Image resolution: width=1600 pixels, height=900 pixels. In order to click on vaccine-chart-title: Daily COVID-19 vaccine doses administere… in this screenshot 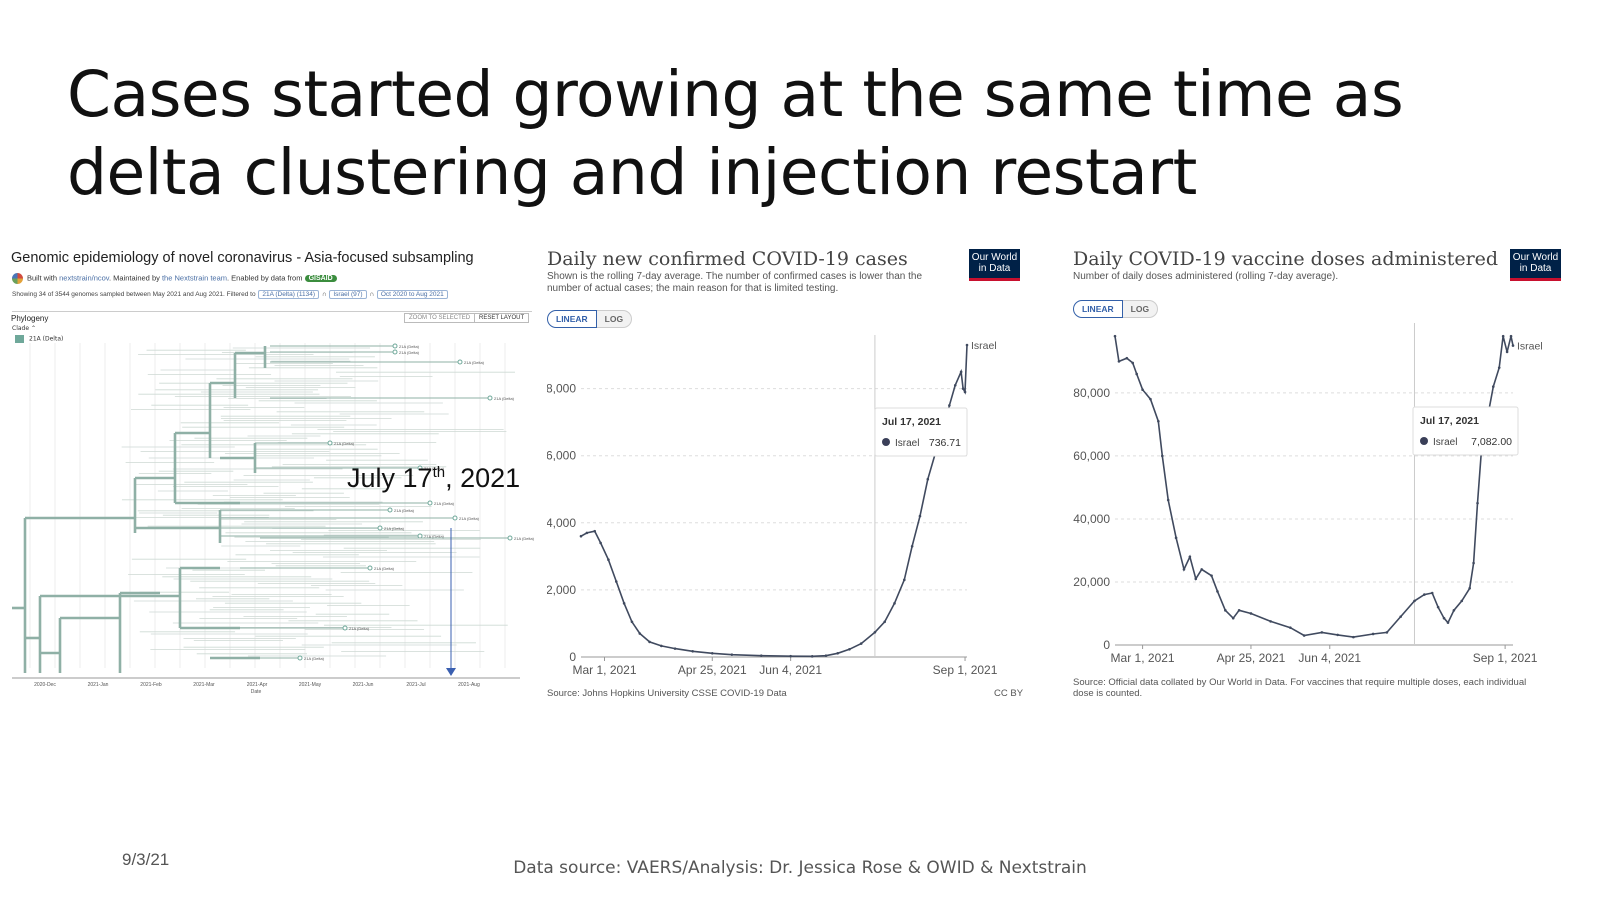, I will do `click(1286, 259)`.